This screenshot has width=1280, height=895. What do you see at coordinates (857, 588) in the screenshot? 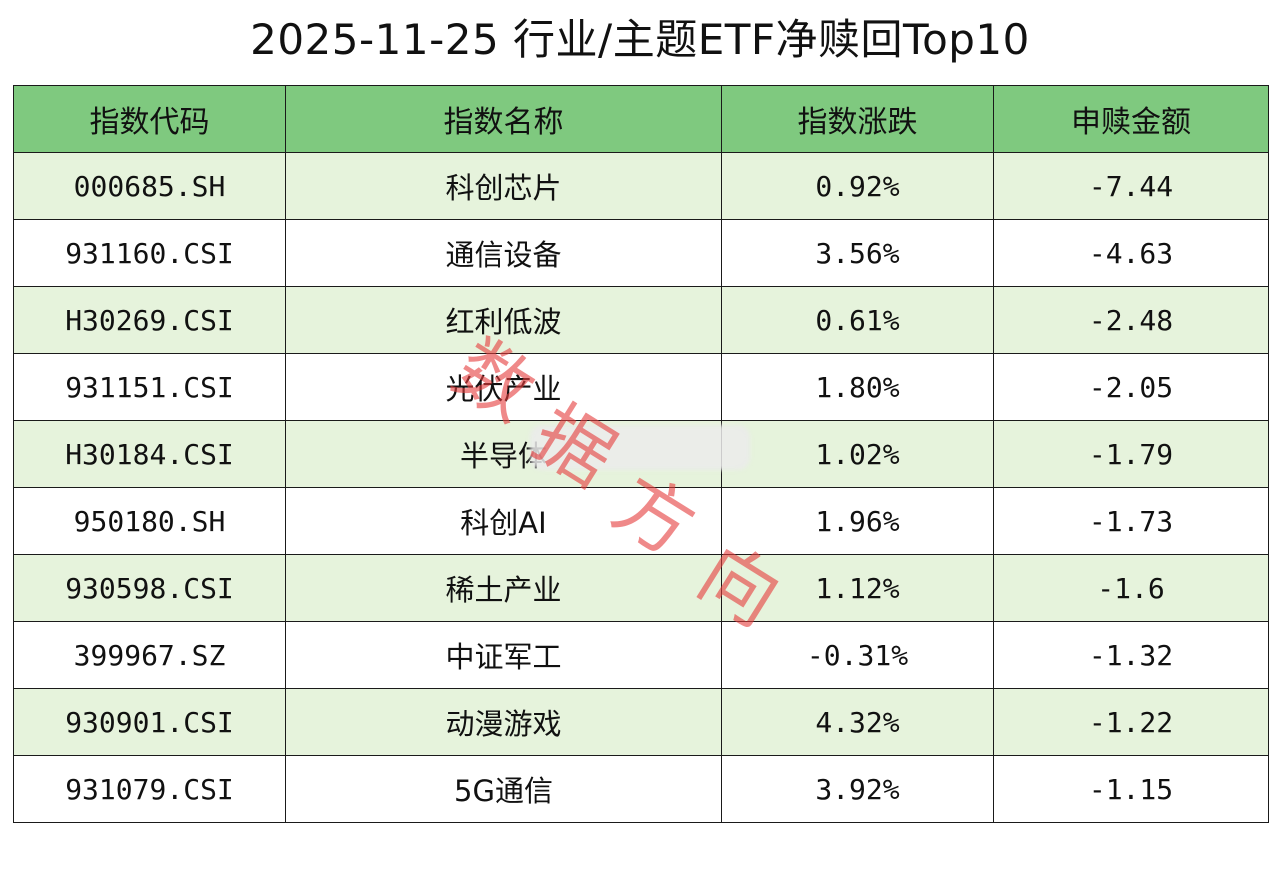
I see `cell-index-change: 1.12%` at bounding box center [857, 588].